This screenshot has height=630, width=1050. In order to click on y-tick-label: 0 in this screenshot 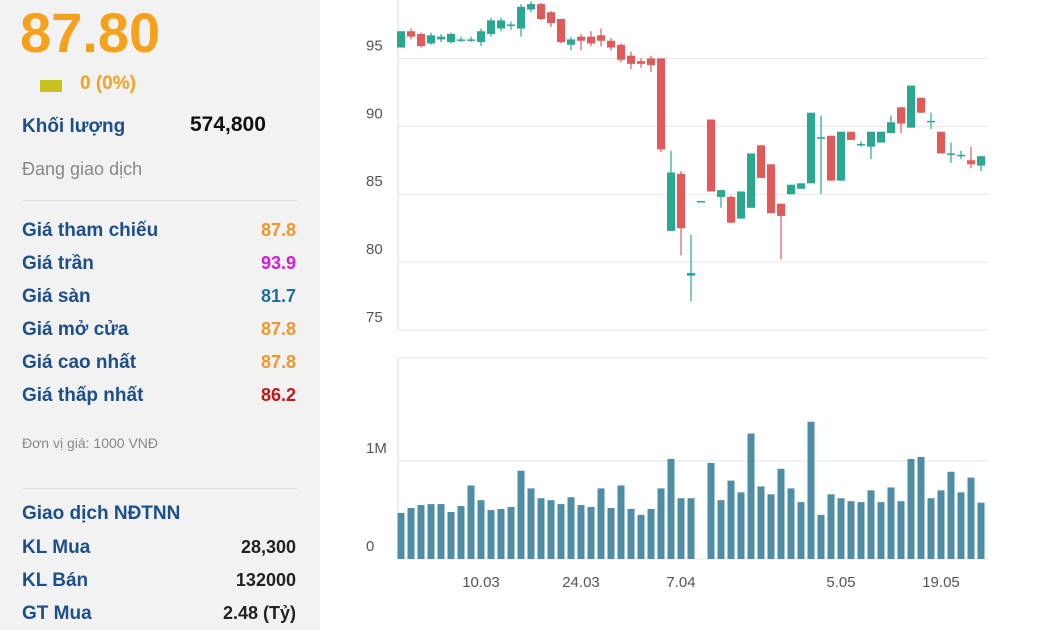, I will do `click(370, 546)`.